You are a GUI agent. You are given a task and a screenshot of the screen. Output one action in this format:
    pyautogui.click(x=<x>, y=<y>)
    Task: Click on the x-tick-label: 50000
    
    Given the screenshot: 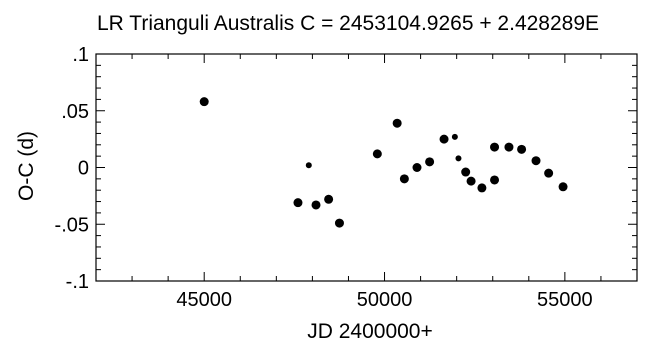 What is the action you would take?
    pyautogui.click(x=385, y=300)
    